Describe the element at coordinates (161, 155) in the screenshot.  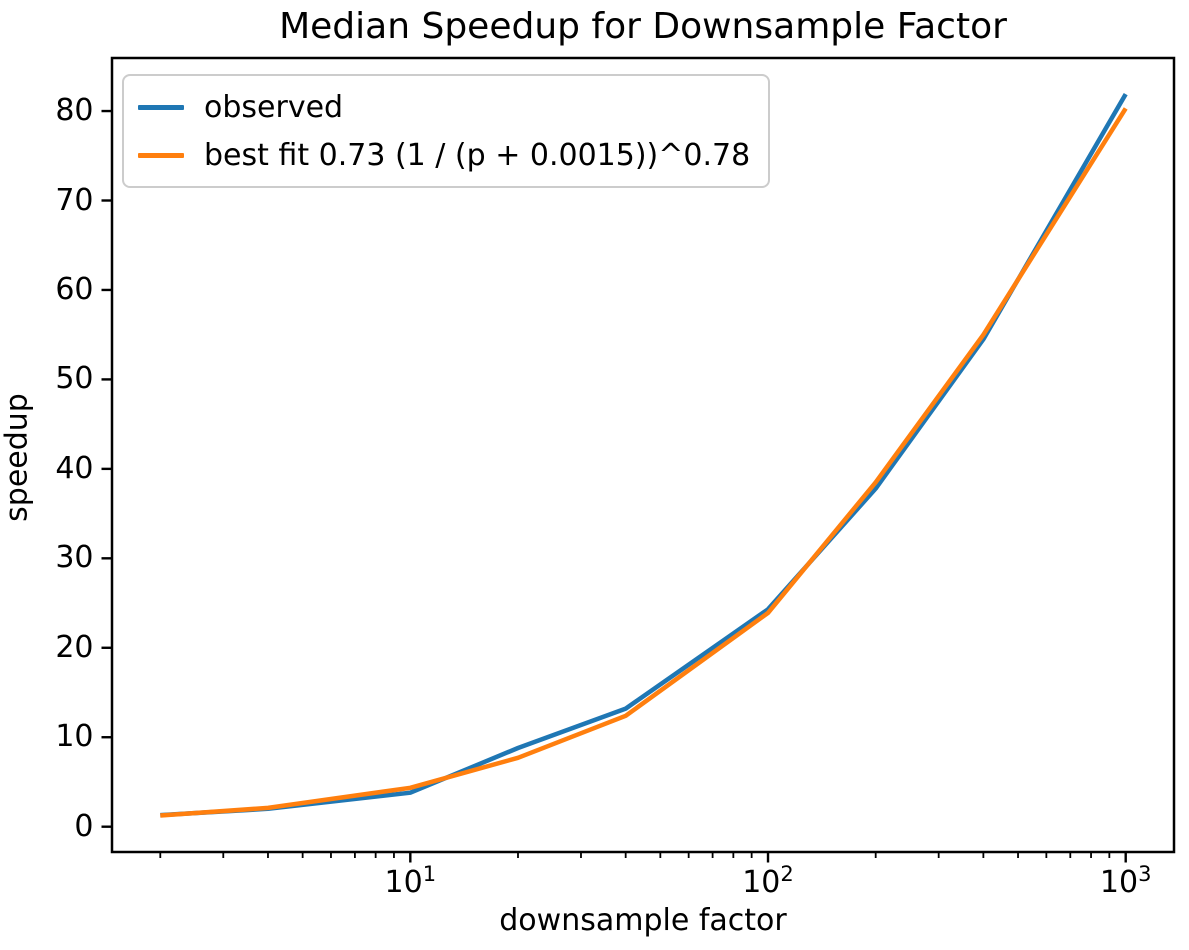
I see `legend-line-swatch-best-fit` at that location.